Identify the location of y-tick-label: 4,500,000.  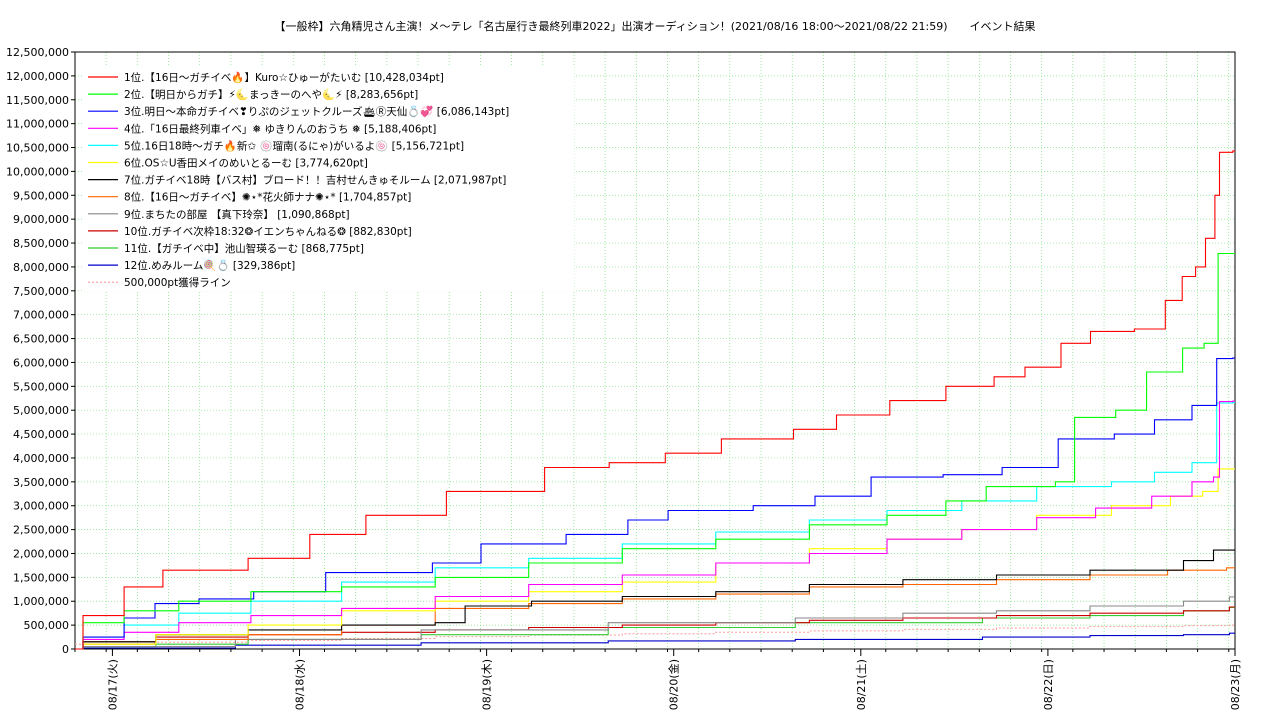
(41, 434).